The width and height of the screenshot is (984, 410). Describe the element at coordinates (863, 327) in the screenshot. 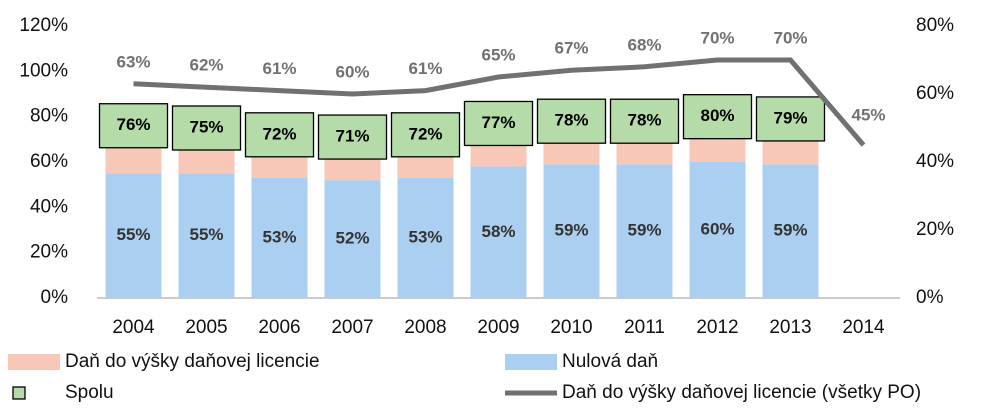

I see `x-tick-label: 2014` at that location.